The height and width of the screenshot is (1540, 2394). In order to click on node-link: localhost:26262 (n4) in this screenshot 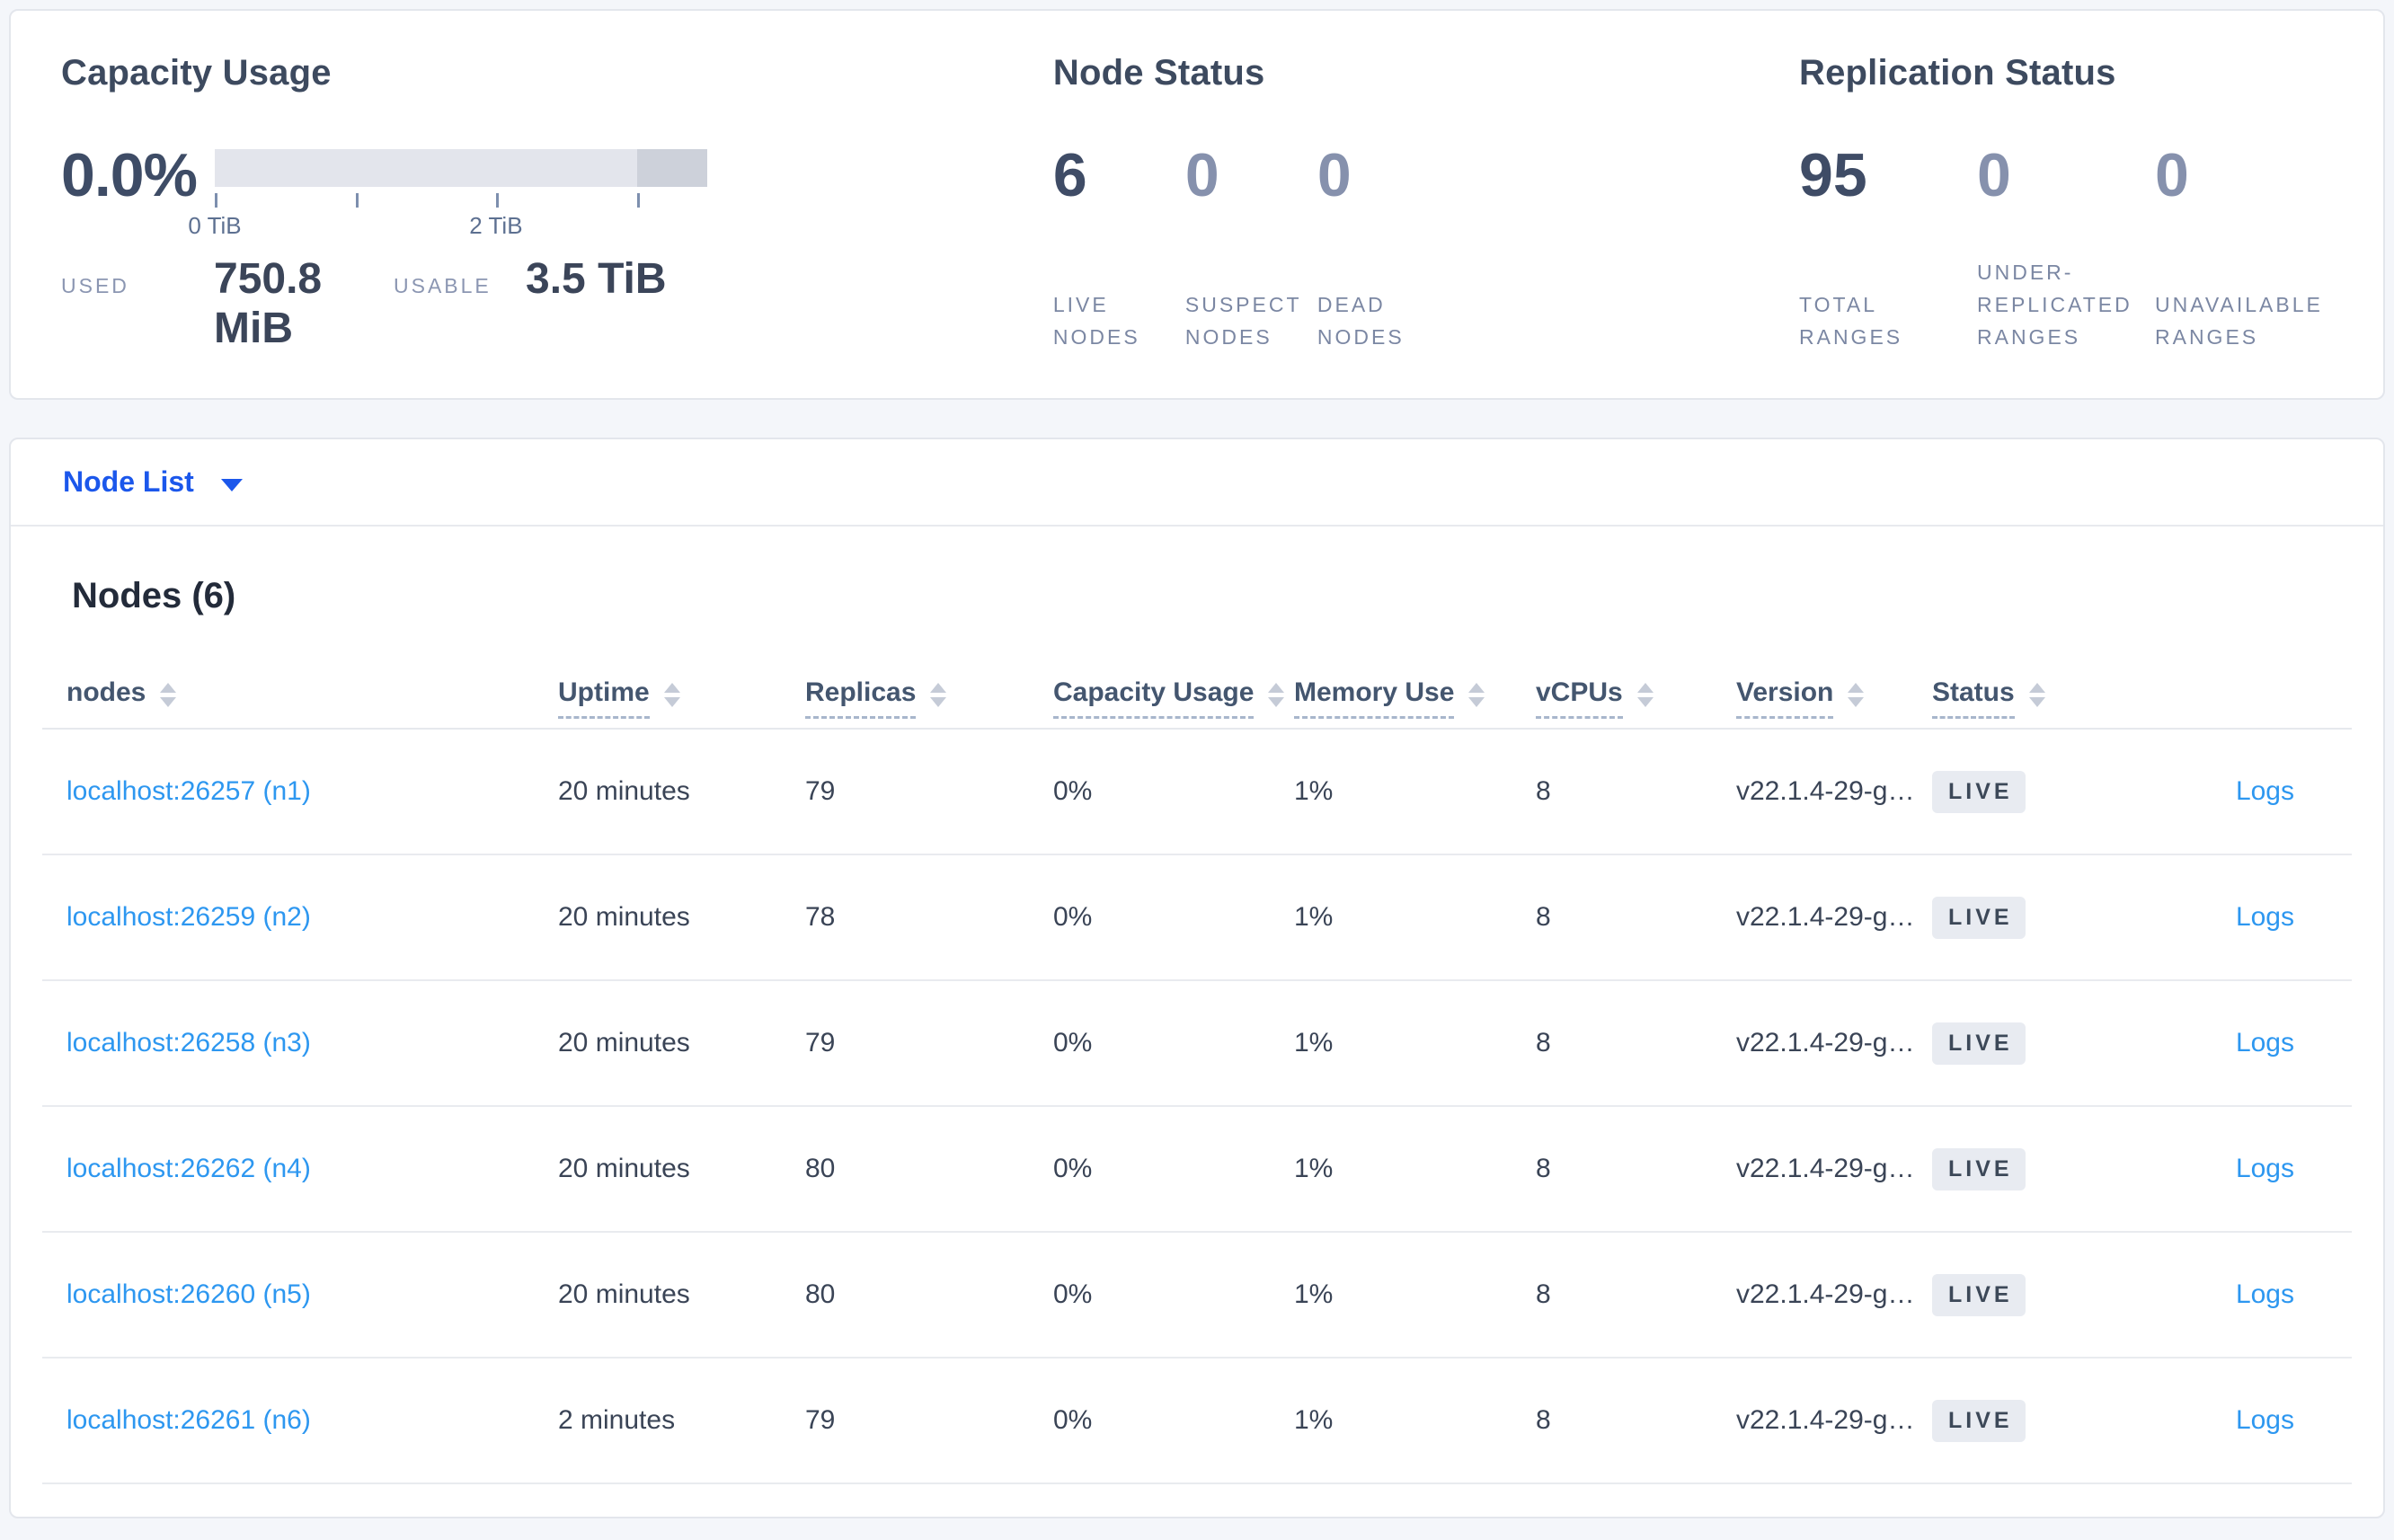, I will do `click(188, 1168)`.